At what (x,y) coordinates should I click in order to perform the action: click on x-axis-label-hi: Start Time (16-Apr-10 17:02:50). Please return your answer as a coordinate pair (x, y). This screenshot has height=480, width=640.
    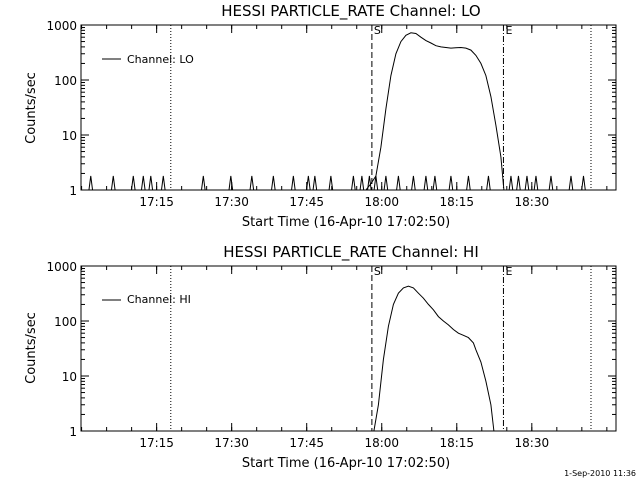
    Looking at the image, I should click on (346, 463).